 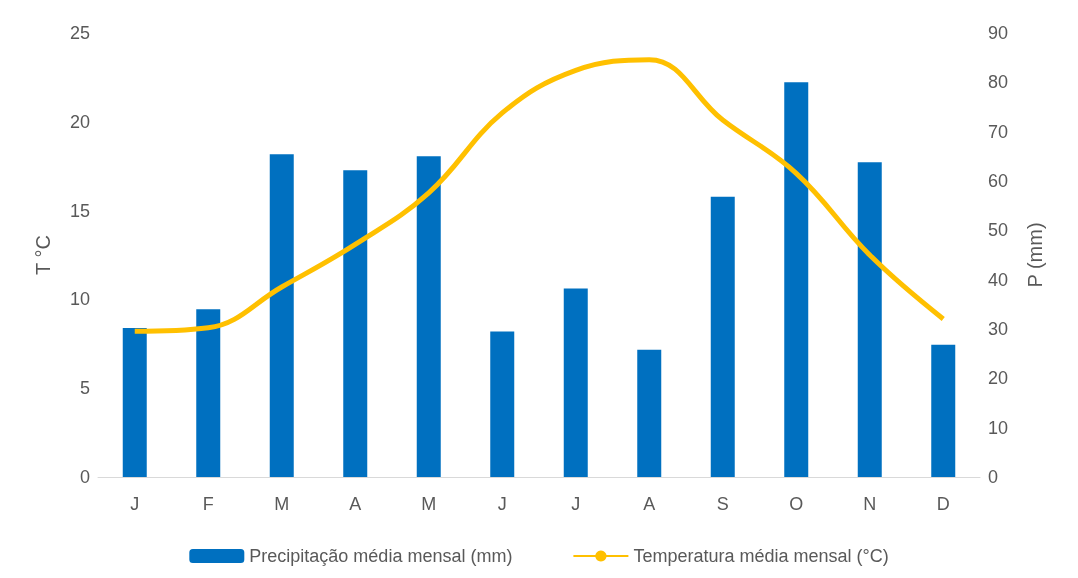 What do you see at coordinates (208, 504) in the screenshot?
I see `x-tick-label: F` at bounding box center [208, 504].